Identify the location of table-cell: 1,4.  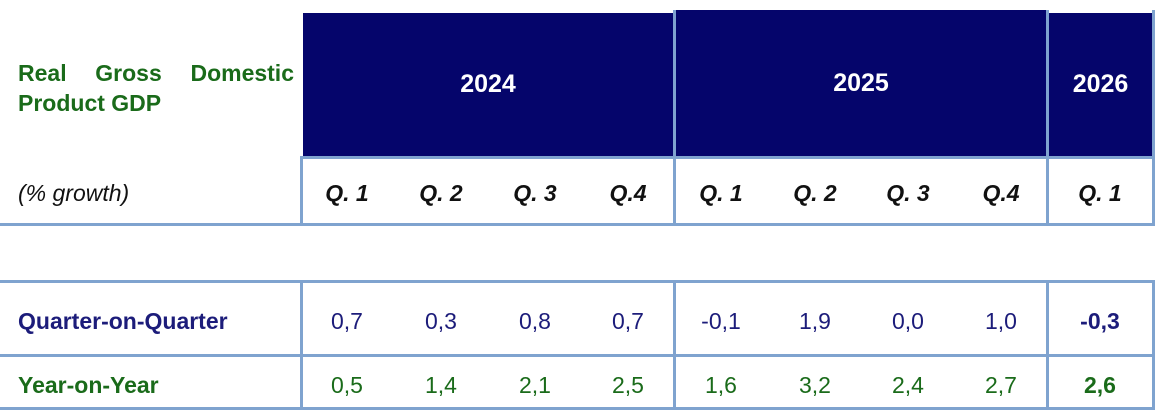
(441, 385).